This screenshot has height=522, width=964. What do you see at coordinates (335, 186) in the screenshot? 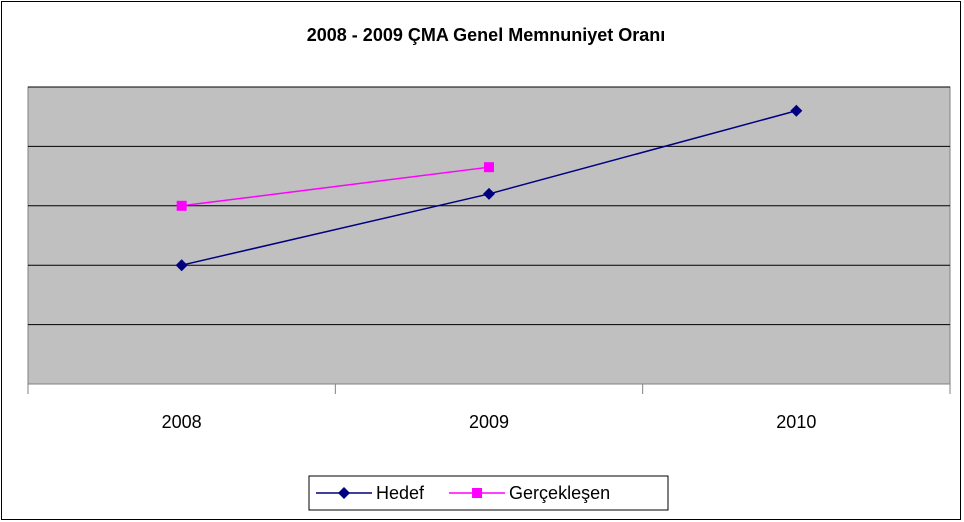
I see `series-line` at bounding box center [335, 186].